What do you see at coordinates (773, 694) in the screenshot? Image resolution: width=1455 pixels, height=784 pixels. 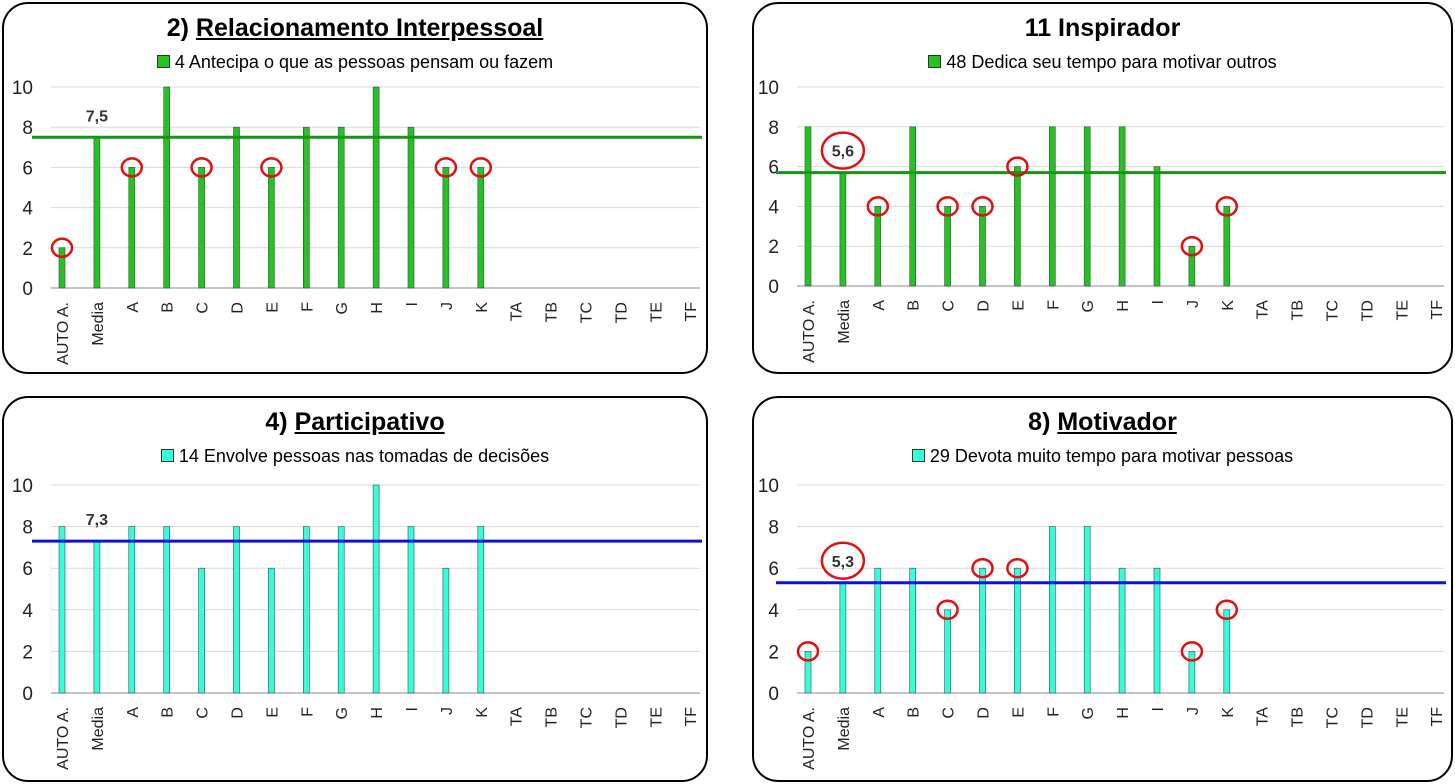 I see `y-tick-label: 0` at bounding box center [773, 694].